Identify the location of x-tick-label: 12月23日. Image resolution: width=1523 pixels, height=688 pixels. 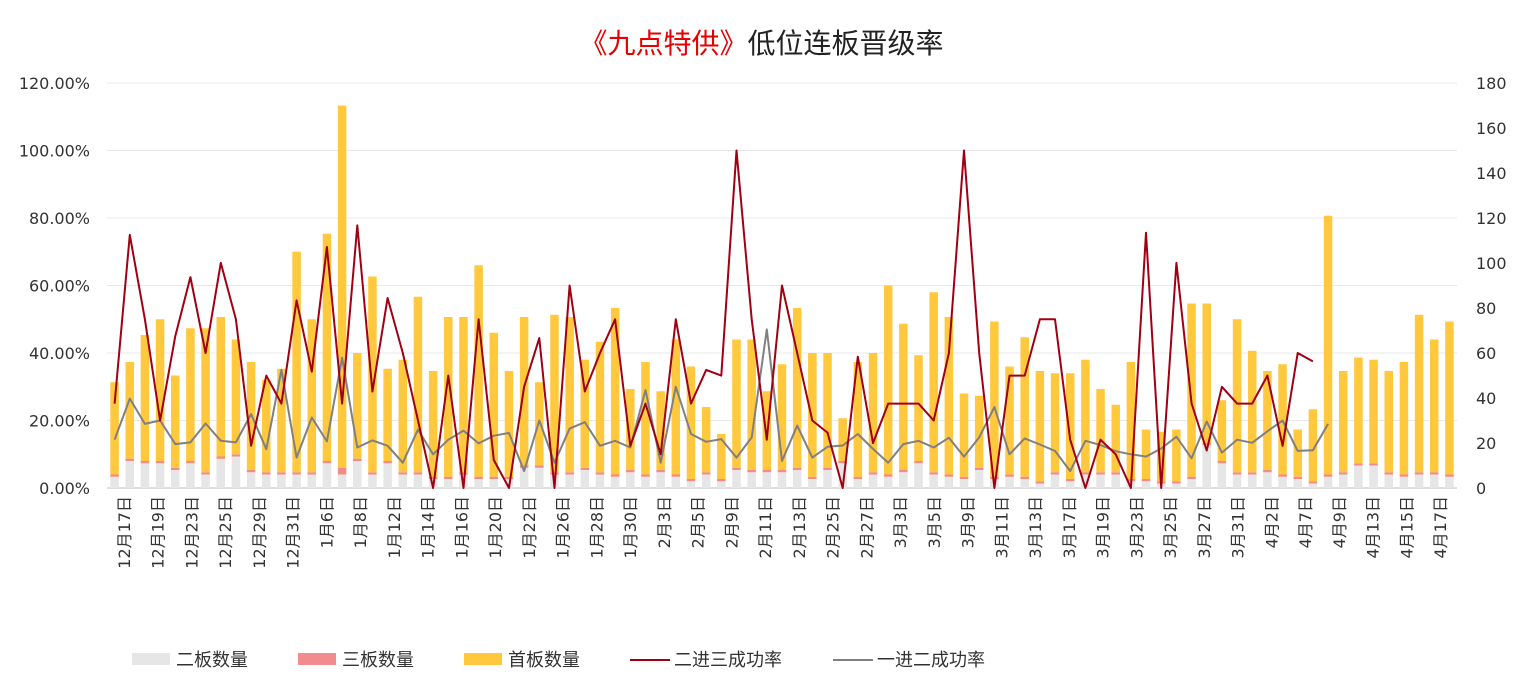
(191, 532).